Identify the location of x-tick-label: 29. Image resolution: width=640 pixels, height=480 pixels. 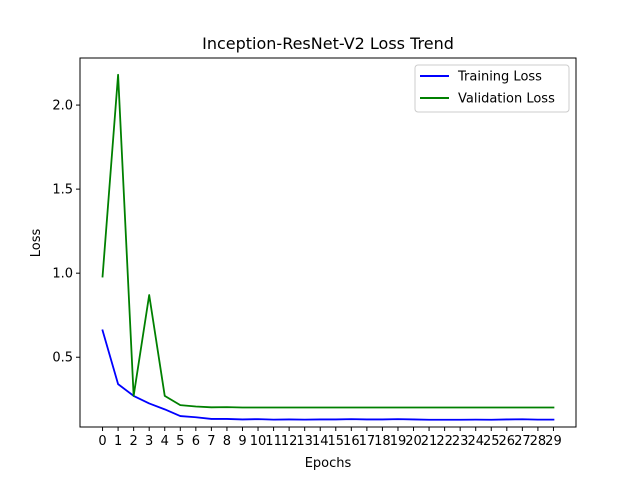
(553, 441).